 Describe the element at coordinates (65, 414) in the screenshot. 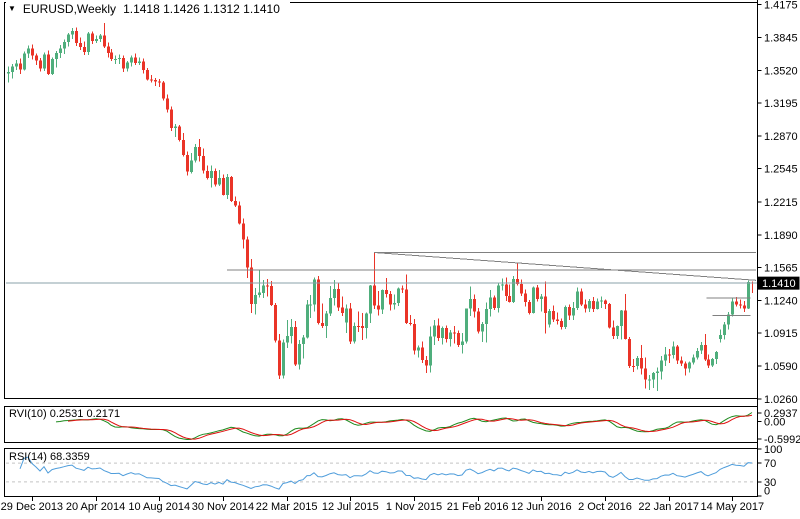

I see `rvi-indicator-label: RVI(10) 0.2531 0.2171` at that location.